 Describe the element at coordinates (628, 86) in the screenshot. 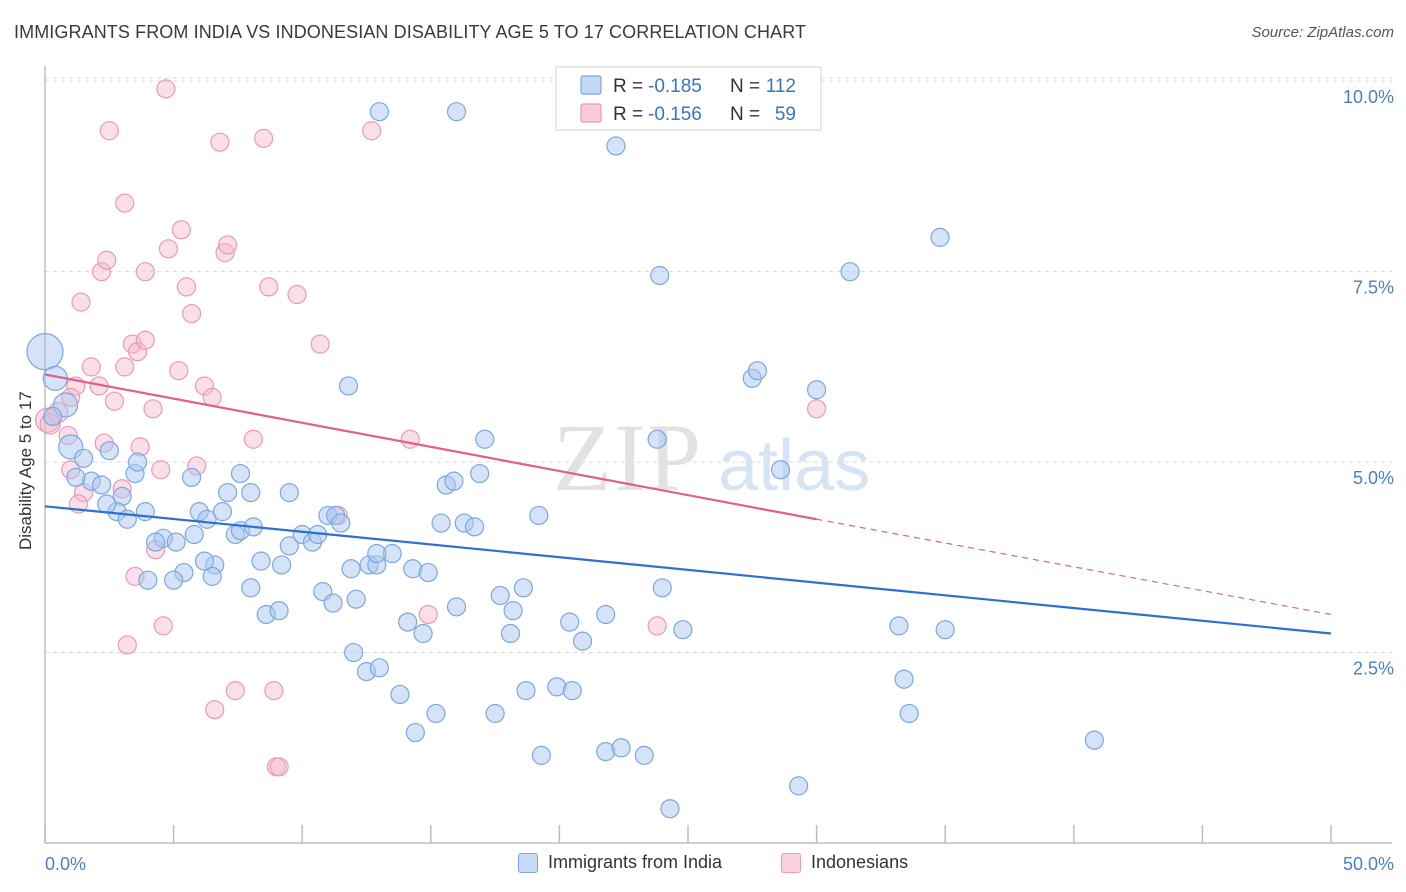

I see `legend-r-label-0: R =` at that location.